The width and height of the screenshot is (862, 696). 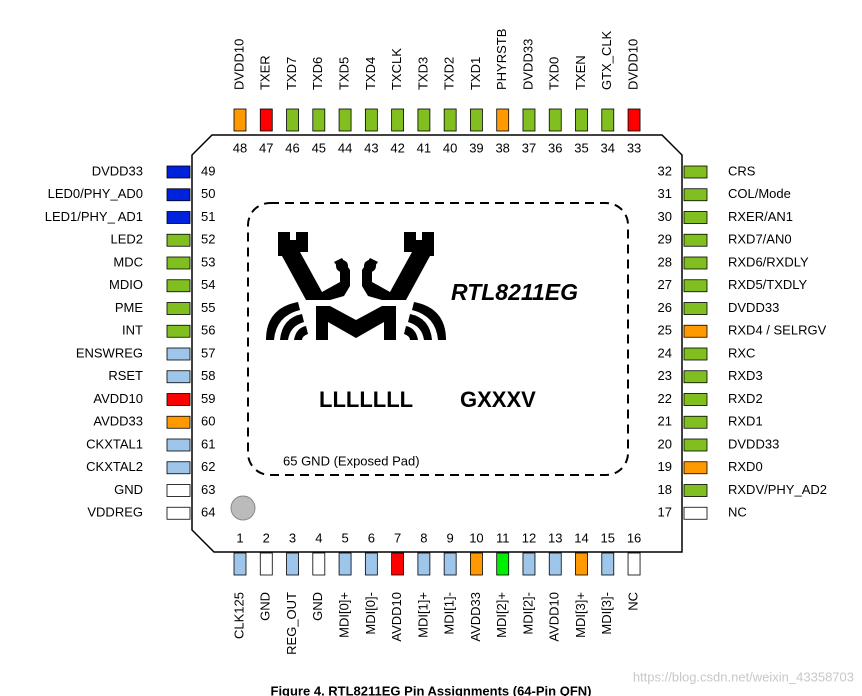 I want to click on pin-label: TXD1, so click(x=475, y=73).